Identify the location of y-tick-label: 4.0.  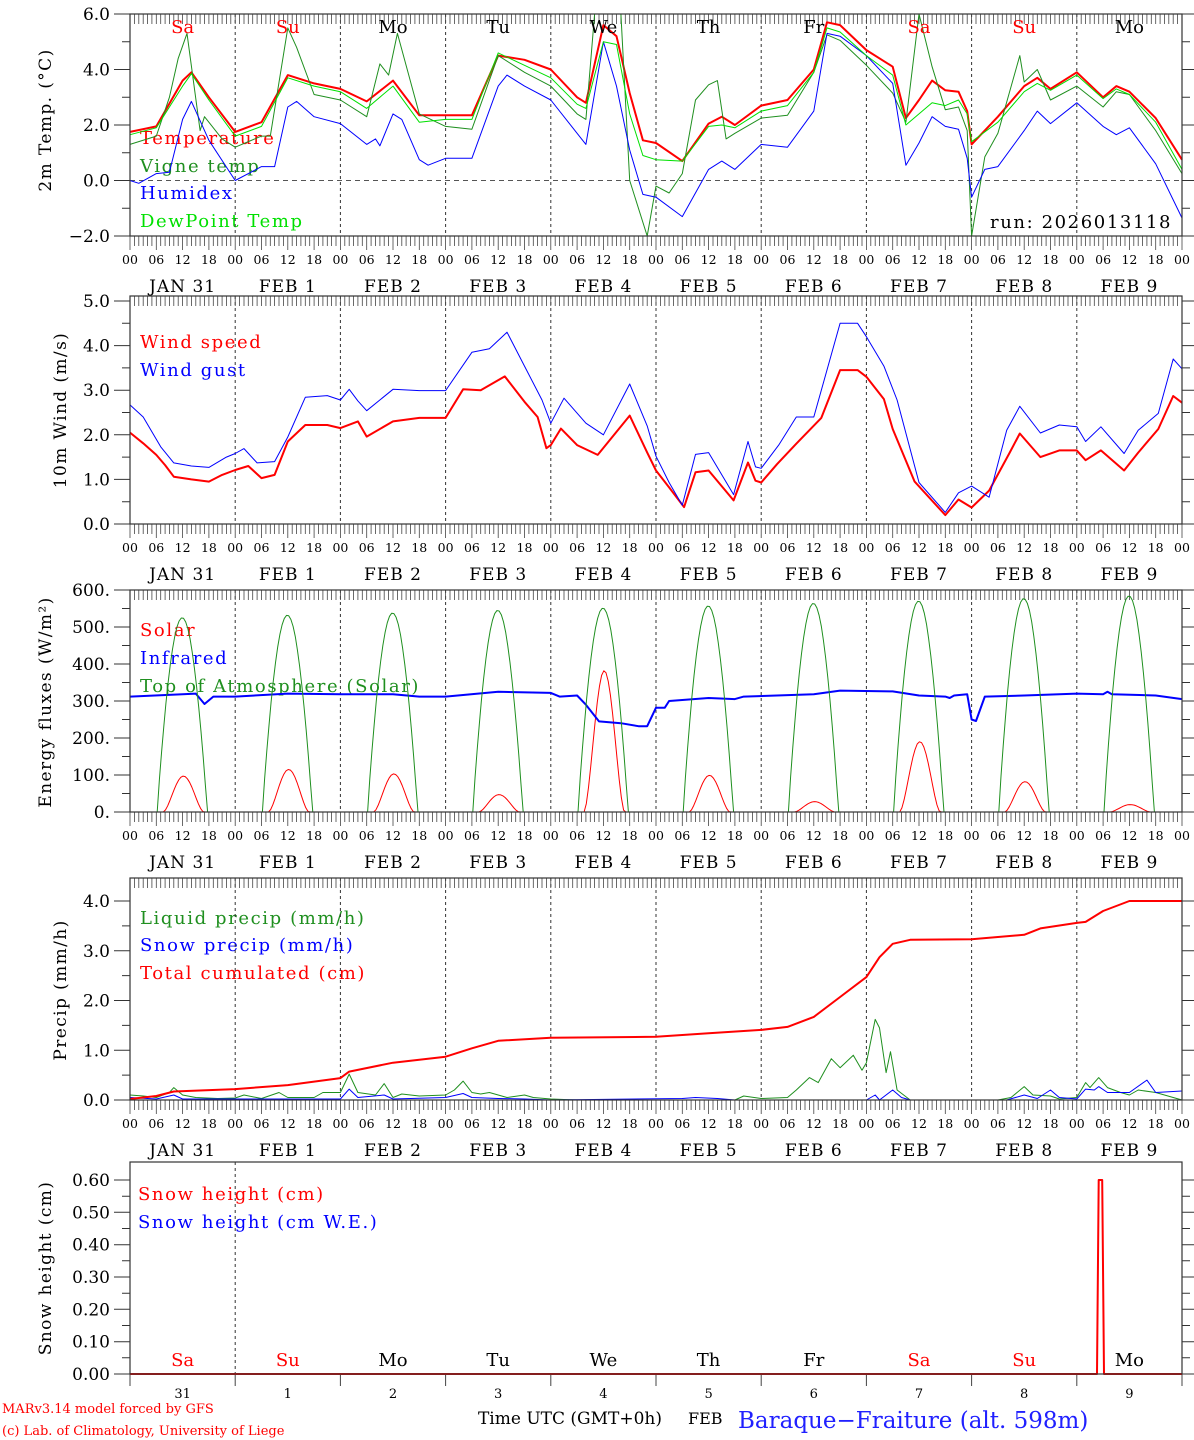
(96, 347).